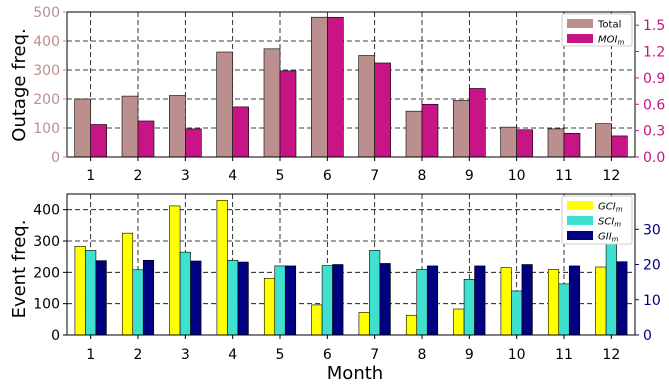 The width and height of the screenshot is (669, 386). I want to click on y2-tick-label: 0, so click(647, 336).